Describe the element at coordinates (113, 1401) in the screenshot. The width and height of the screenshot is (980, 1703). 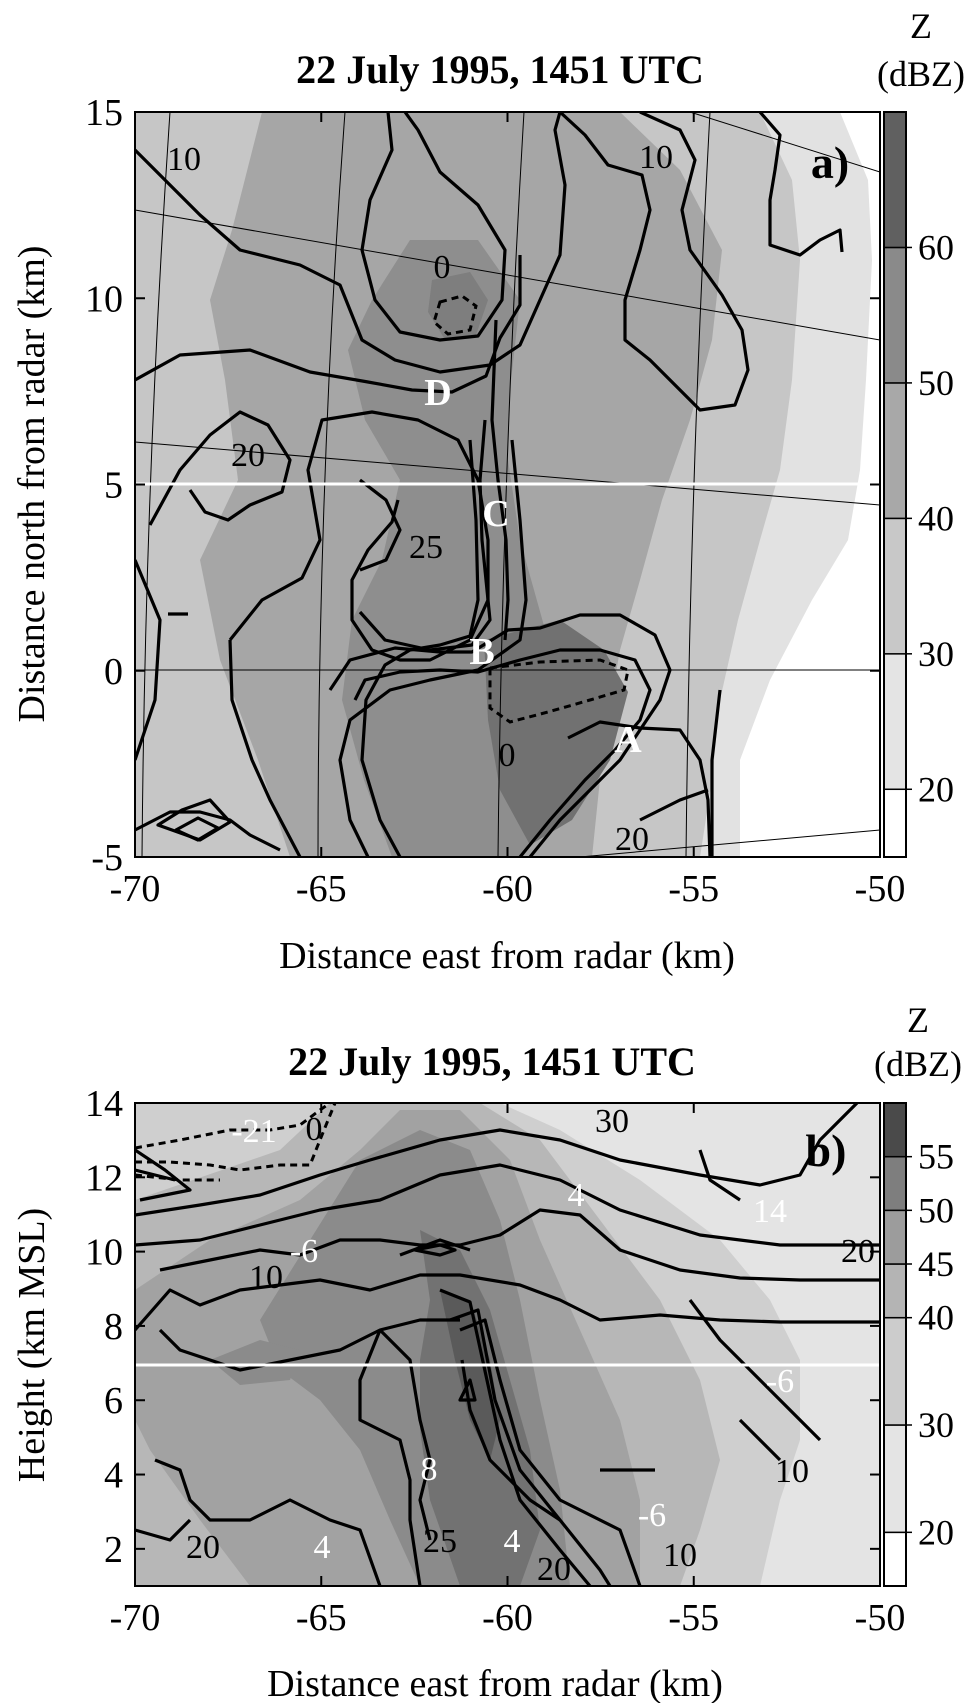
I see `y-tick-label: 6` at that location.